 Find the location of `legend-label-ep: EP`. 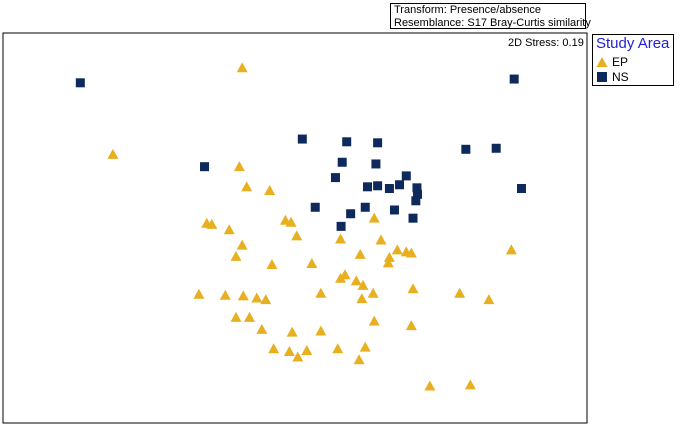

legend-label-ep: EP is located at coordinates (620, 61).